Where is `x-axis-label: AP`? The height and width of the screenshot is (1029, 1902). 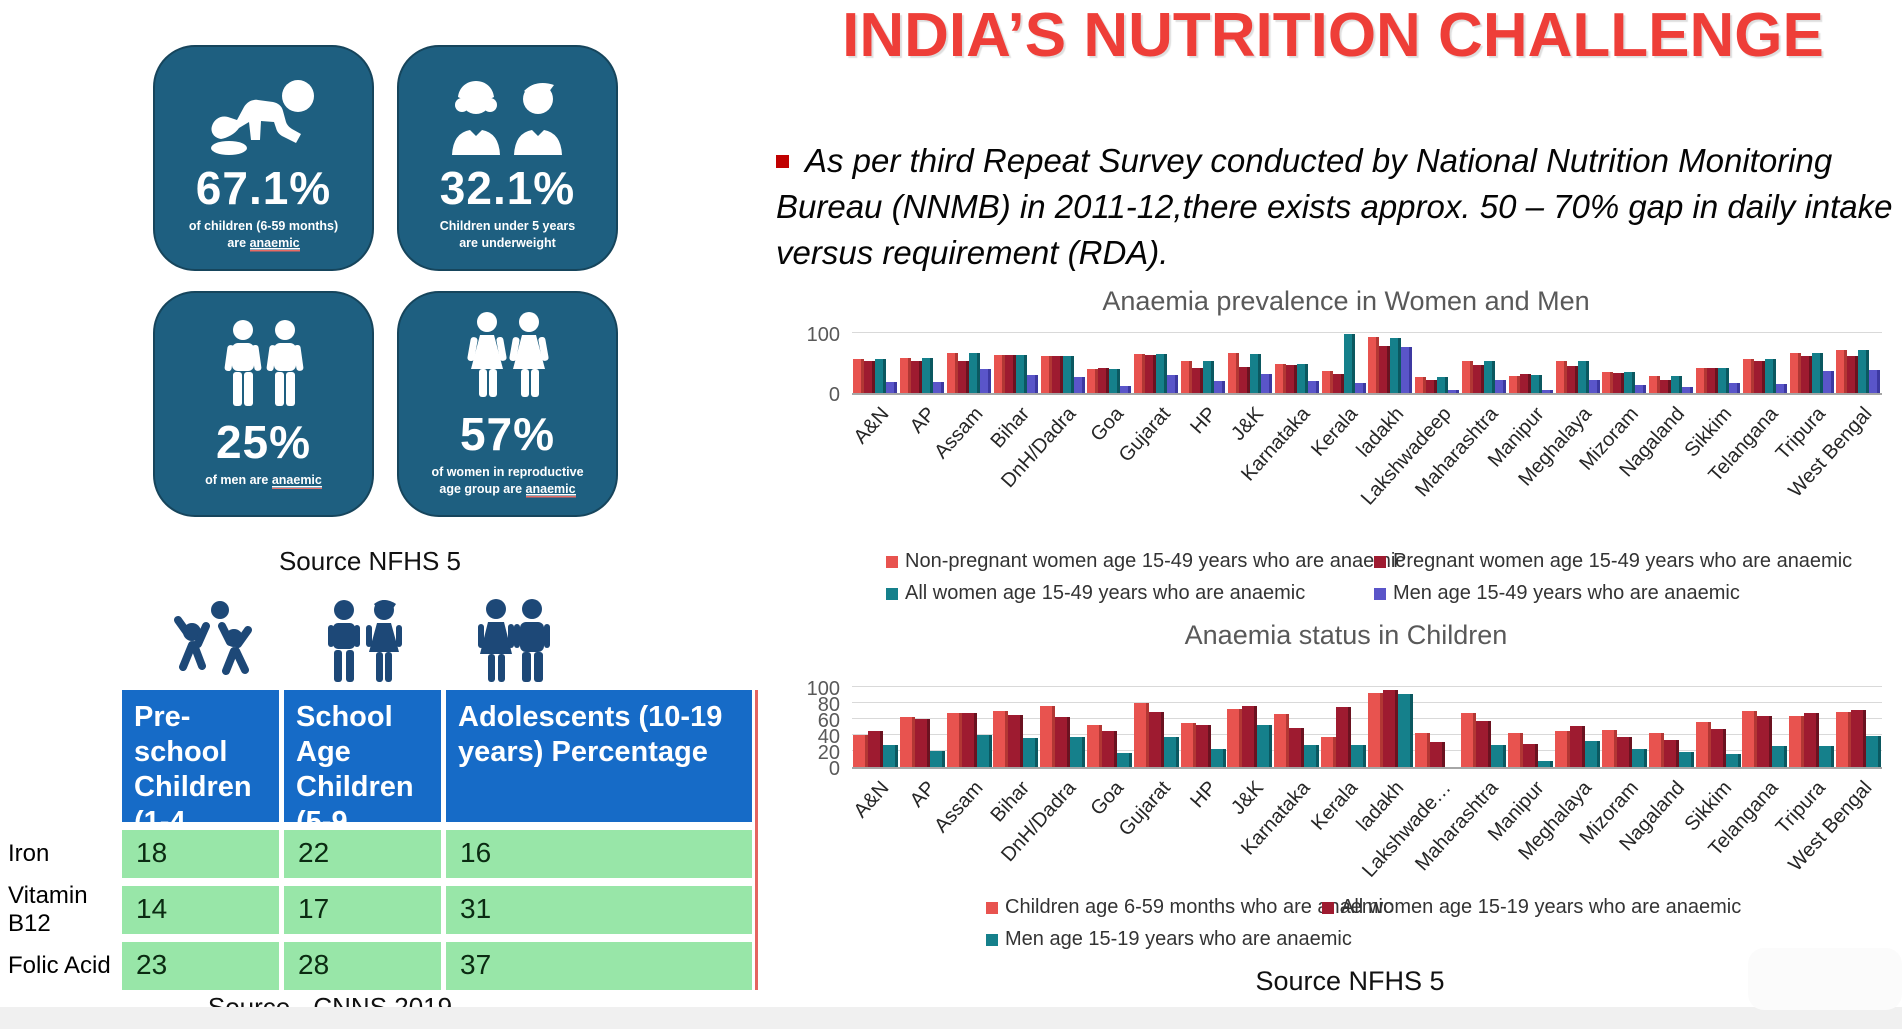
x-axis-label: AP is located at coordinates (923, 420).